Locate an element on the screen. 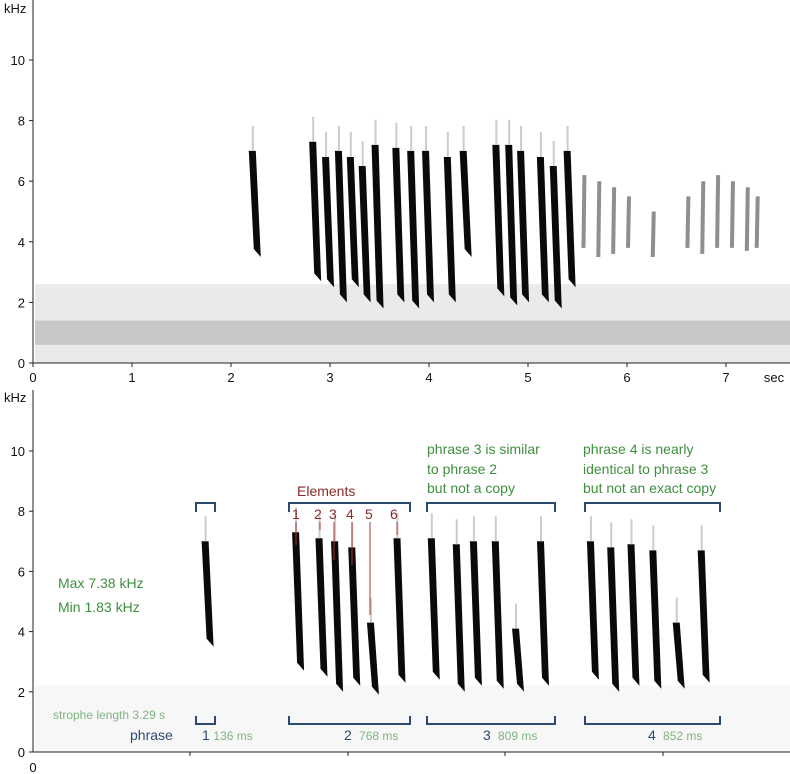 The image size is (790, 774). phrase3-note-line: but not a copy is located at coordinates (471, 488).